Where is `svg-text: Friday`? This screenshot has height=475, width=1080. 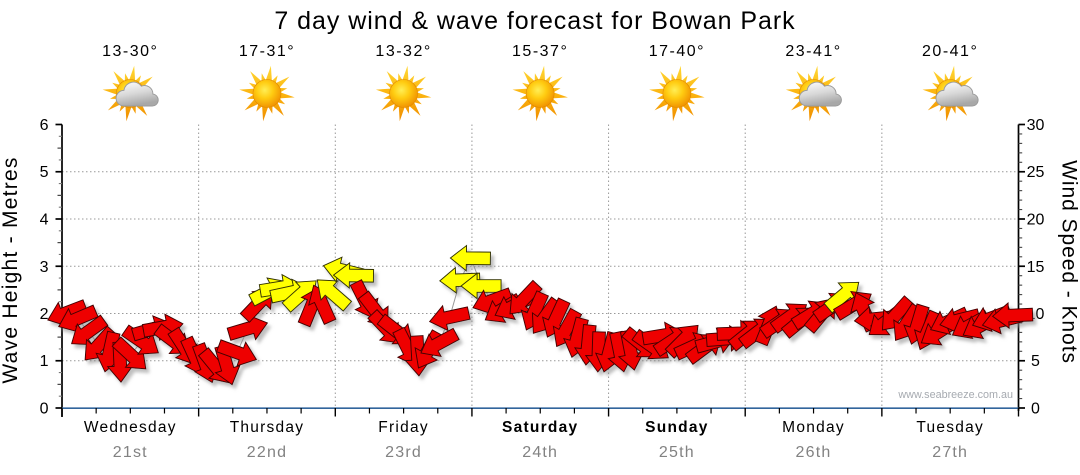 svg-text: Friday is located at coordinates (403, 427).